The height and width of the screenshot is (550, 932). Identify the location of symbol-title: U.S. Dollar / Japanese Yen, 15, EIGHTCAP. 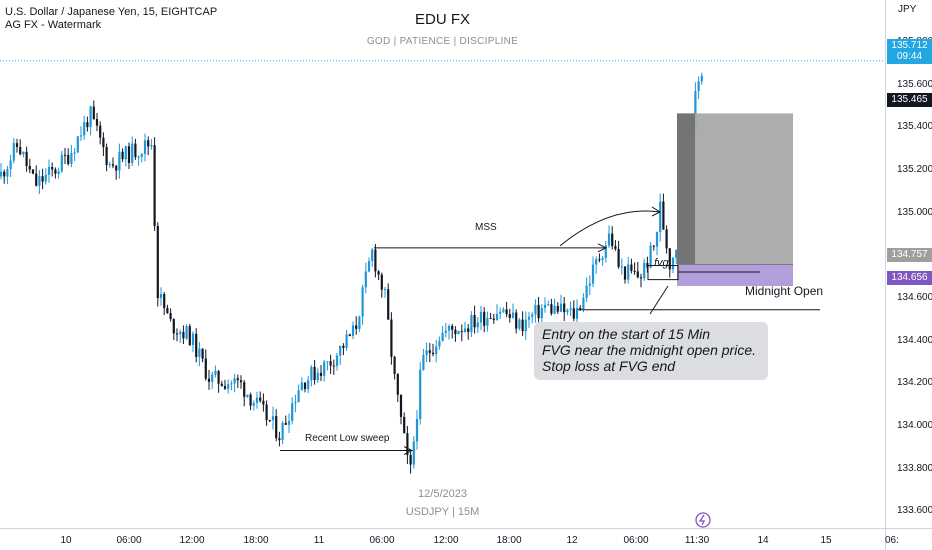
(111, 12).